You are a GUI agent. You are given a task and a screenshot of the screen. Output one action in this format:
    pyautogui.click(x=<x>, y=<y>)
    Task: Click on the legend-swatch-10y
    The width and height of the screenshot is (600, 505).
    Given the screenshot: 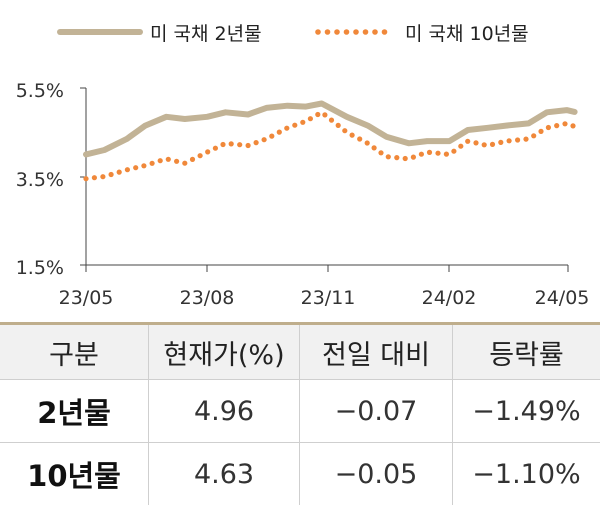 What is the action you would take?
    pyautogui.click(x=351, y=32)
    